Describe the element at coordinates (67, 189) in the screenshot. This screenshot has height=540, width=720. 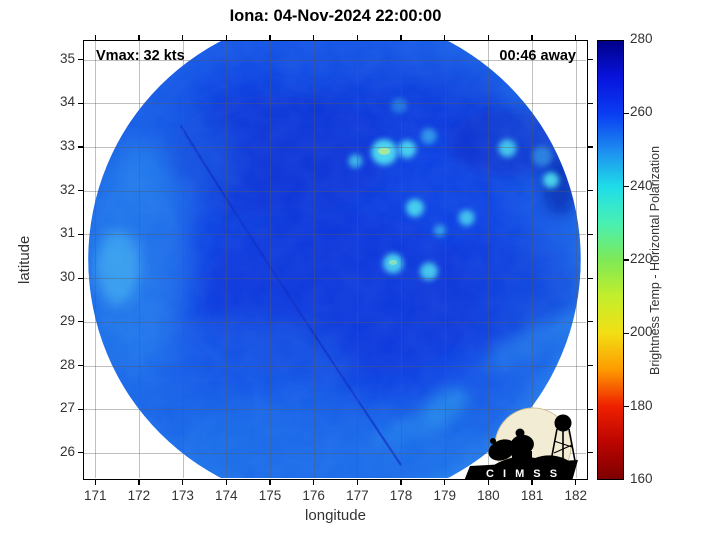
I see `y-tick-label: 32` at that location.